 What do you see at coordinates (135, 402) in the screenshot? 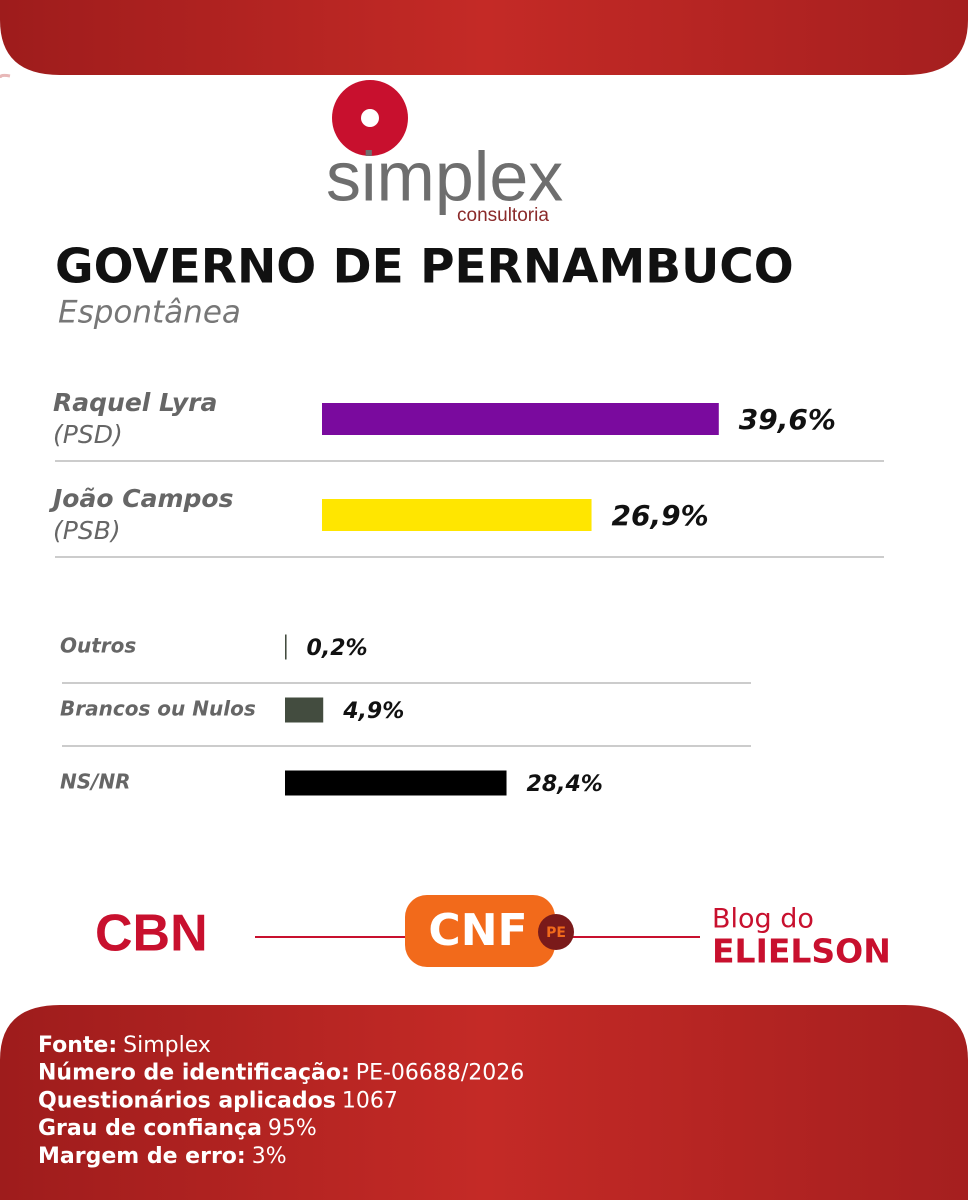
I see `category-label: Raquel Lyra` at bounding box center [135, 402].